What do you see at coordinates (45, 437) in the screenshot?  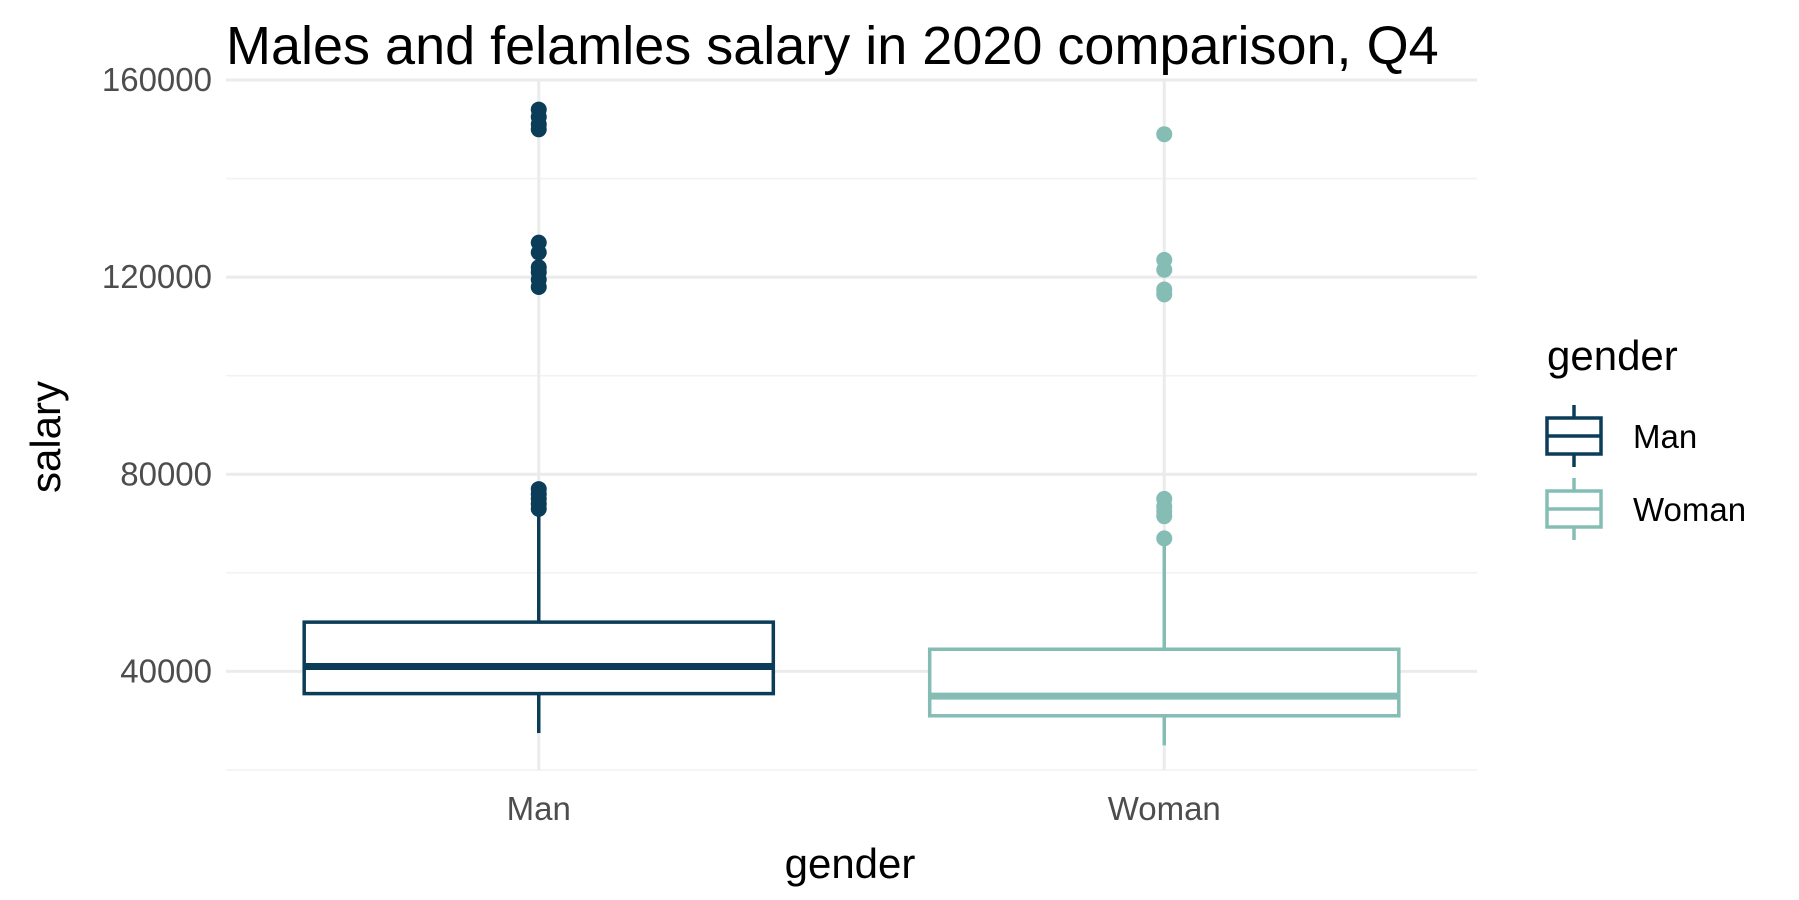 I see `y-axis-title: salary` at bounding box center [45, 437].